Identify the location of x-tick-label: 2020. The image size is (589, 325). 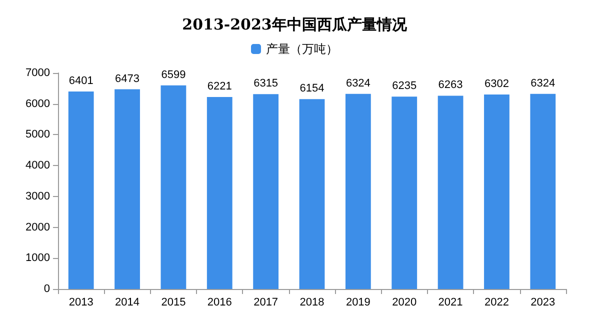
(404, 302).